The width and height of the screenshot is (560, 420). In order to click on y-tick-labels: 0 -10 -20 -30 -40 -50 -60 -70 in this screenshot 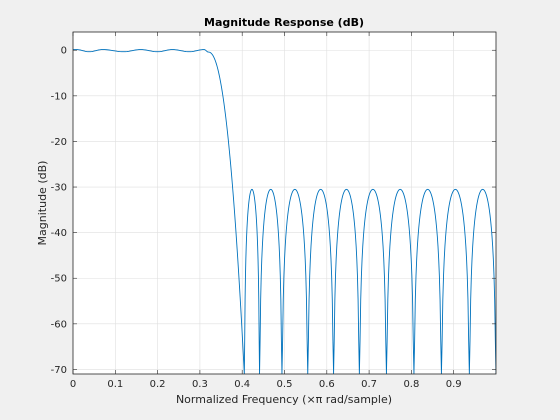, I will do `click(59, 211)`.